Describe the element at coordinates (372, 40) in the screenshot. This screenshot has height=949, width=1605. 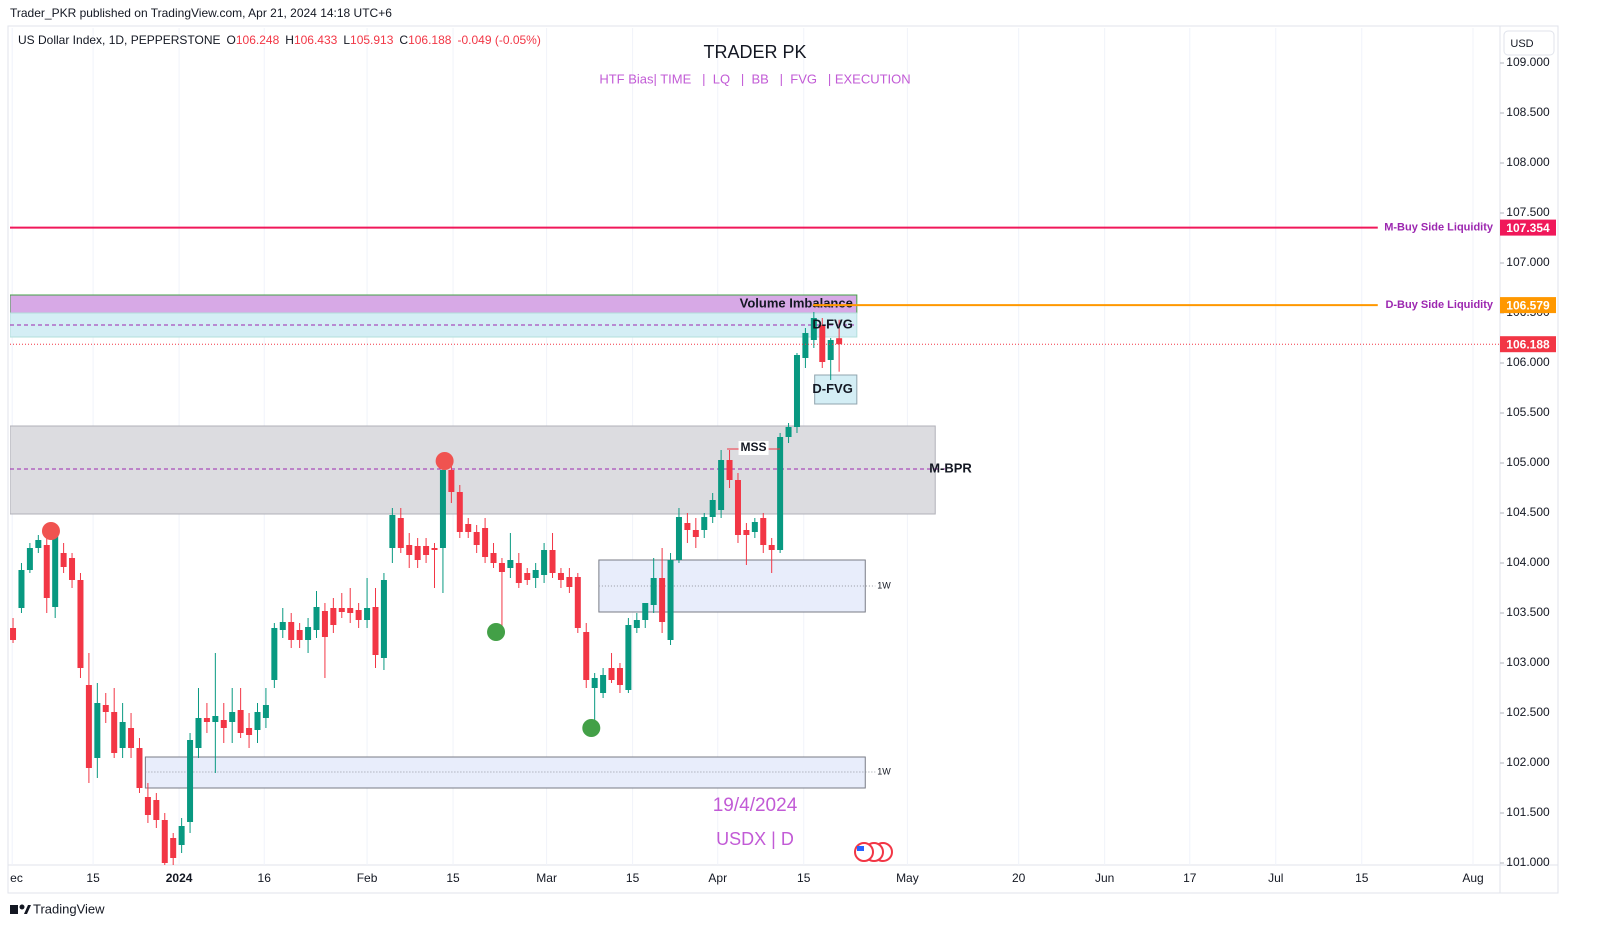
I see `ohlc-value: 105.913` at that location.